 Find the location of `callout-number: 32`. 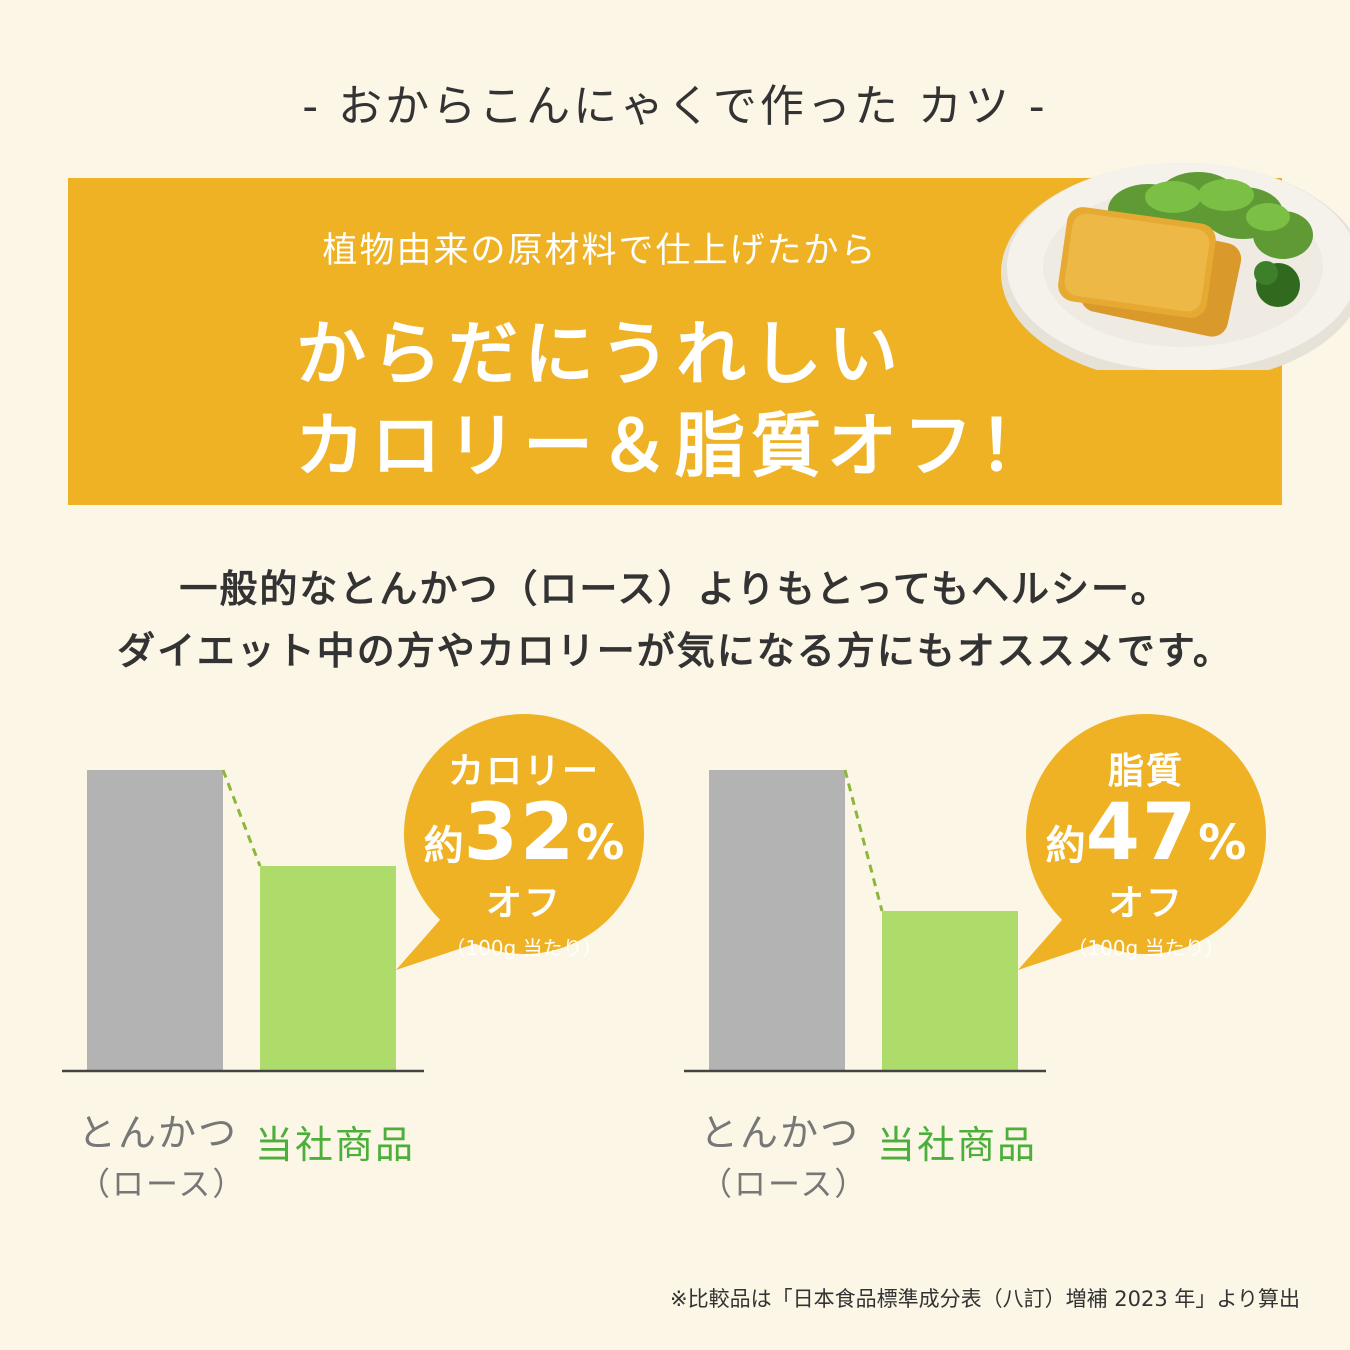

callout-number: 32 is located at coordinates (520, 833).